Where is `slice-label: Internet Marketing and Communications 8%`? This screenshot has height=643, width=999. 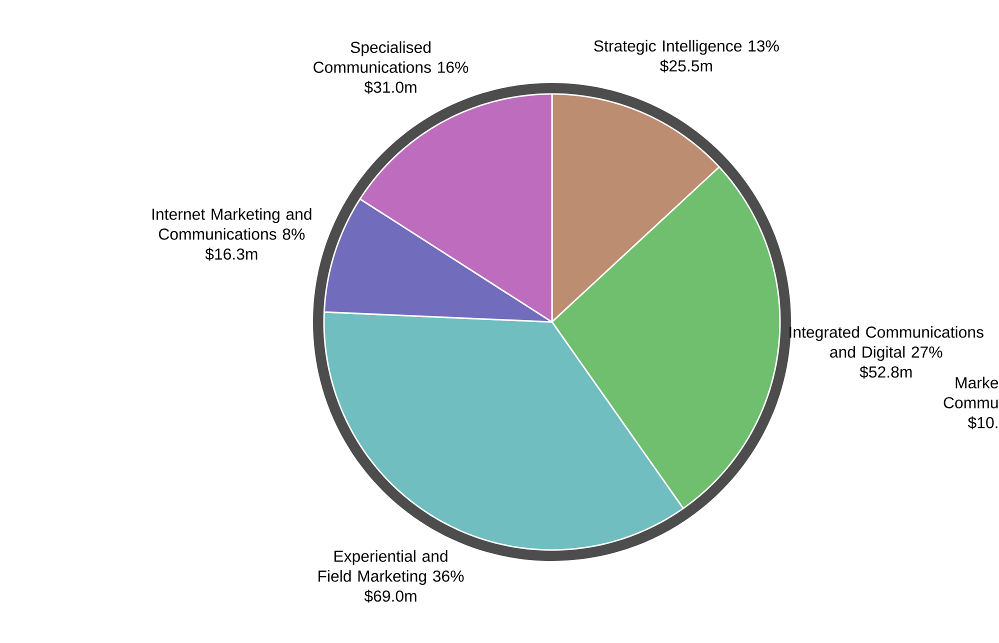
slice-label: Internet Marketing and Communications 8% is located at coordinates (232, 224).